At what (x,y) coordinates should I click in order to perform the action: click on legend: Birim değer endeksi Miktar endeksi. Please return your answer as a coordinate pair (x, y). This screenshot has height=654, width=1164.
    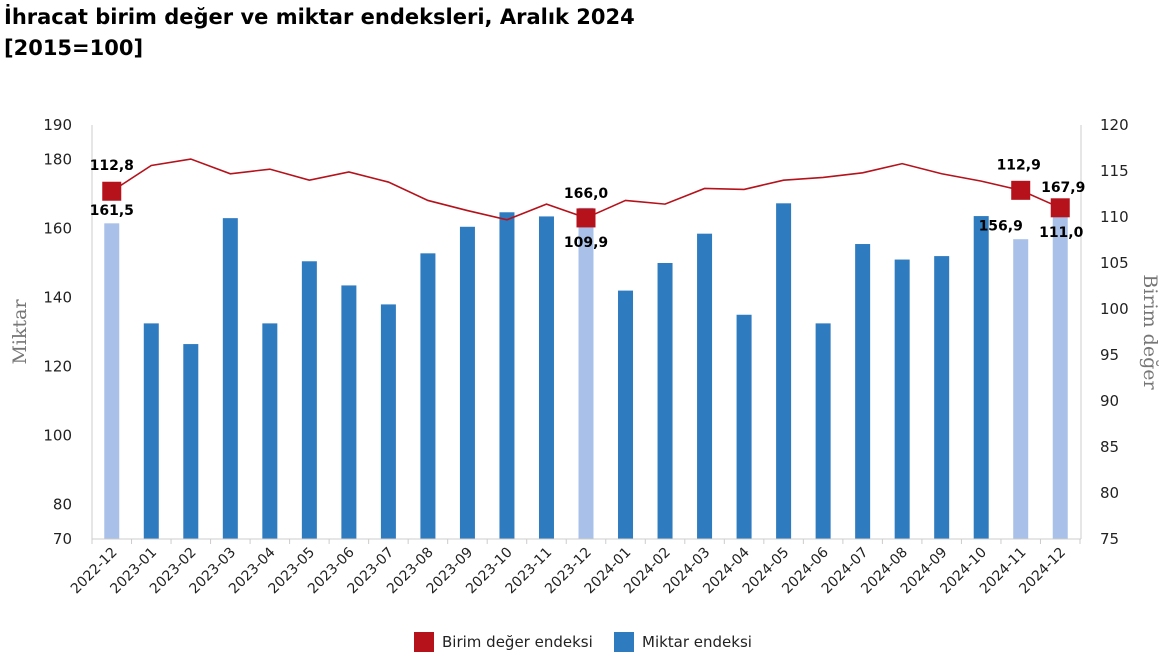
    Looking at the image, I should click on (583, 642).